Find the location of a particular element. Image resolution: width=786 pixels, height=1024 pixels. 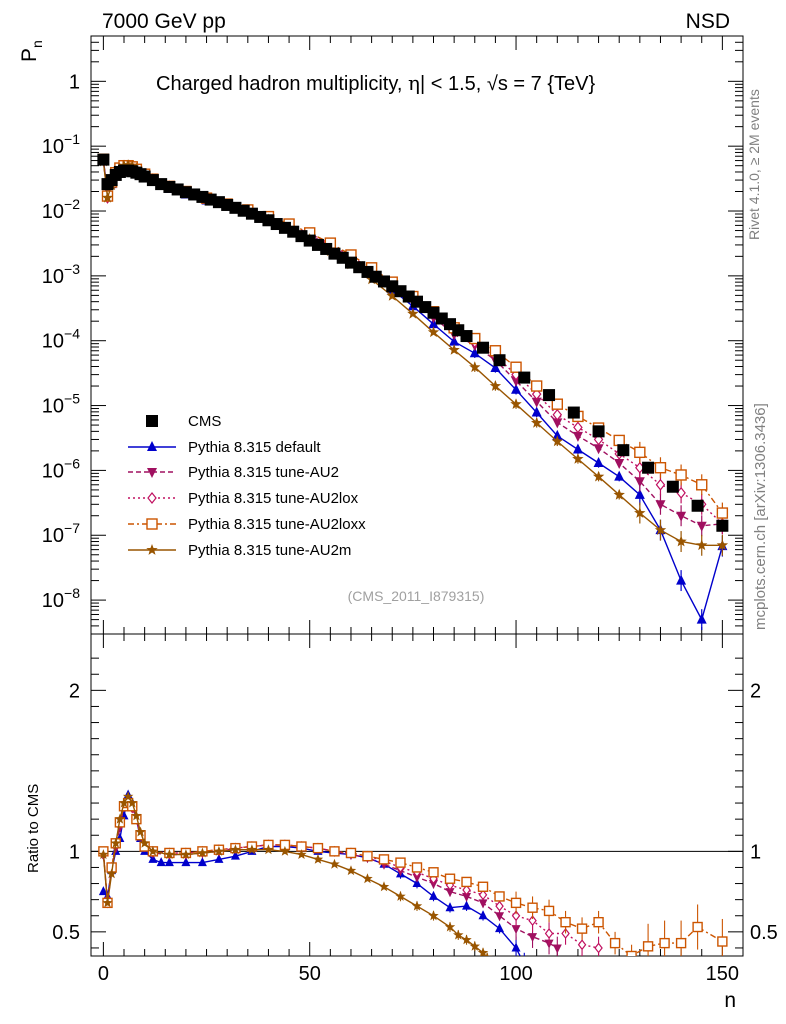

legend-label: Pythia 8.315 tune-AU2 is located at coordinates (263, 472).